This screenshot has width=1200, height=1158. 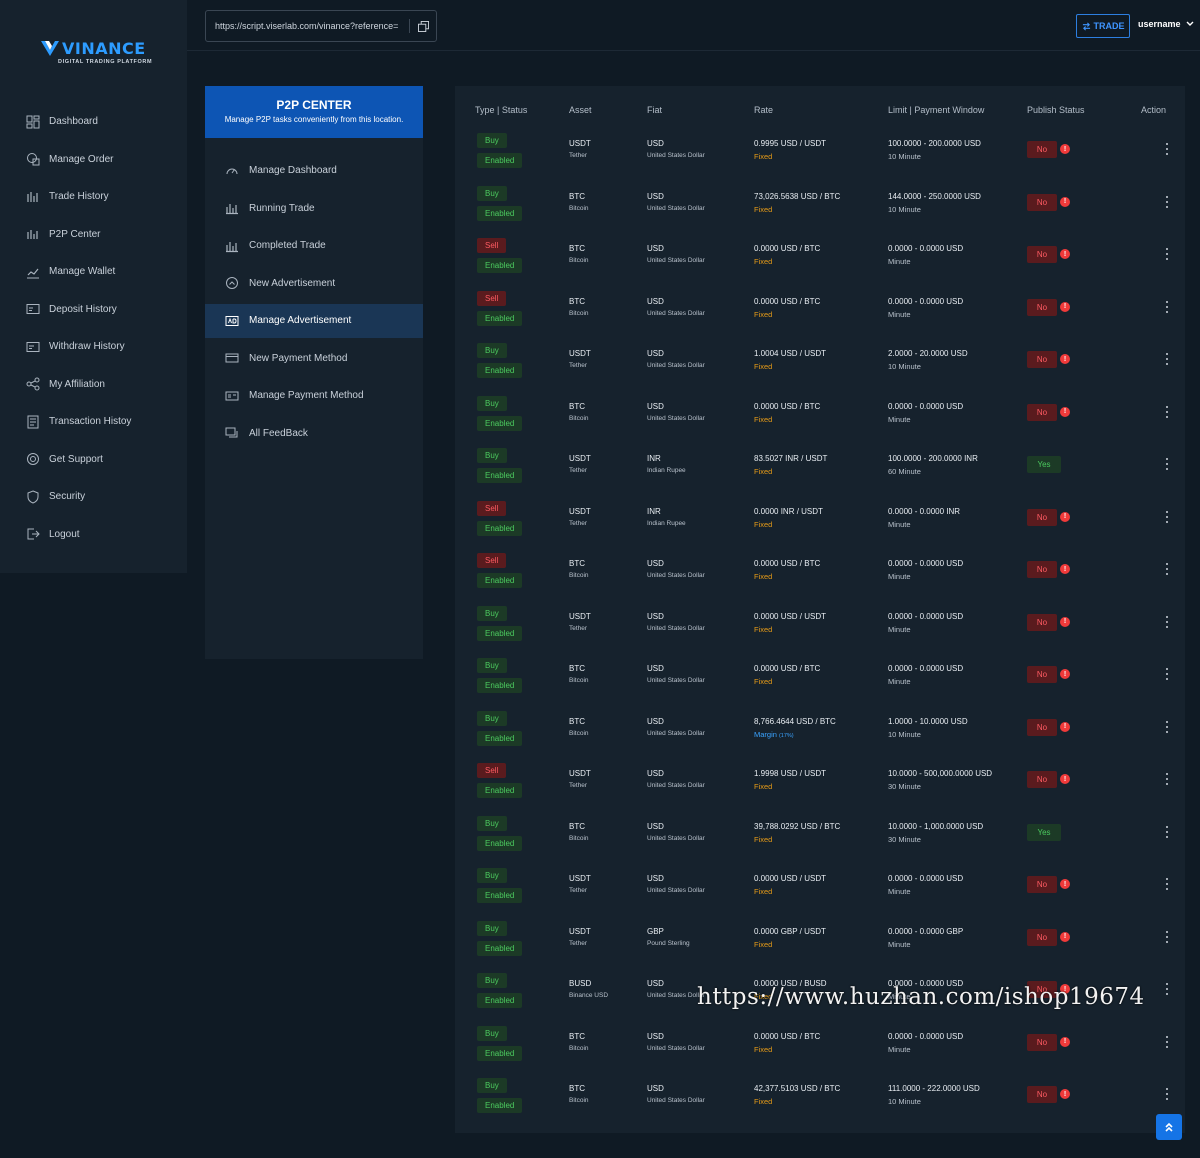 What do you see at coordinates (577, 1088) in the screenshot?
I see `asset-code: BTC` at bounding box center [577, 1088].